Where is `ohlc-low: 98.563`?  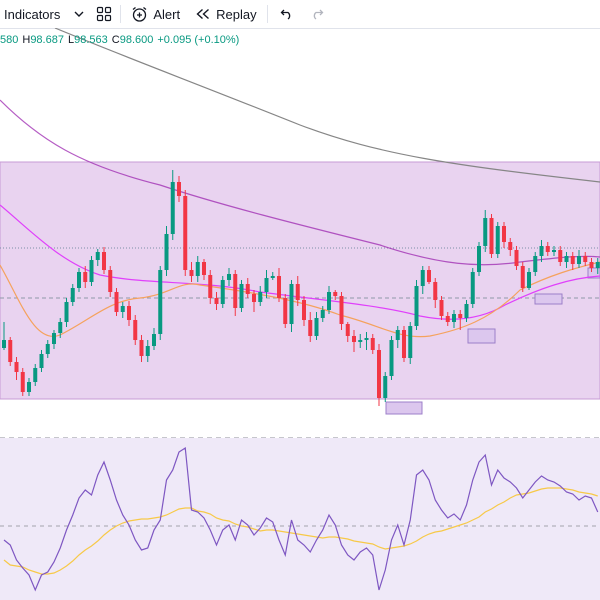
ohlc-low: 98.563 is located at coordinates (91, 40).